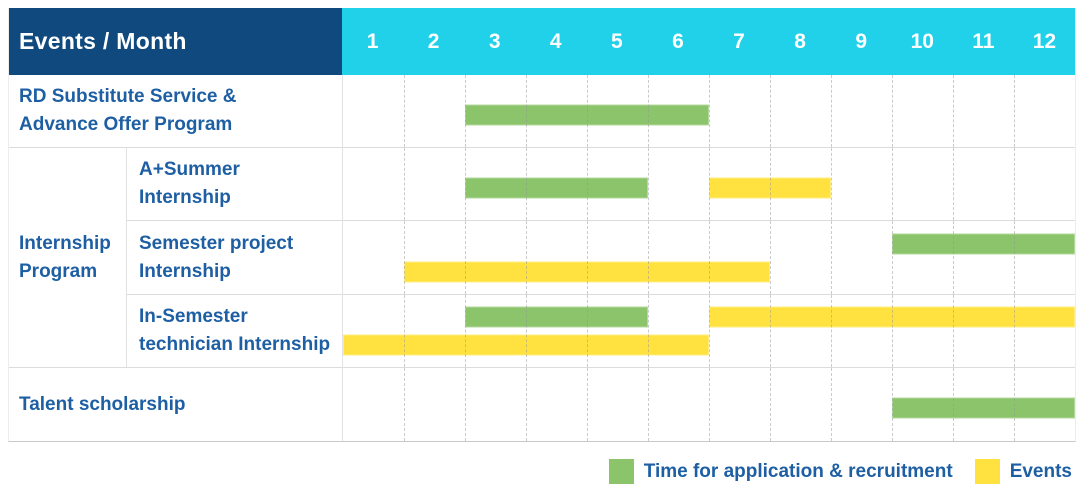 The height and width of the screenshot is (494, 1080). What do you see at coordinates (234, 330) in the screenshot?
I see `row-label-in-semester-technician-internship: In-Semester technician Internship` at bounding box center [234, 330].